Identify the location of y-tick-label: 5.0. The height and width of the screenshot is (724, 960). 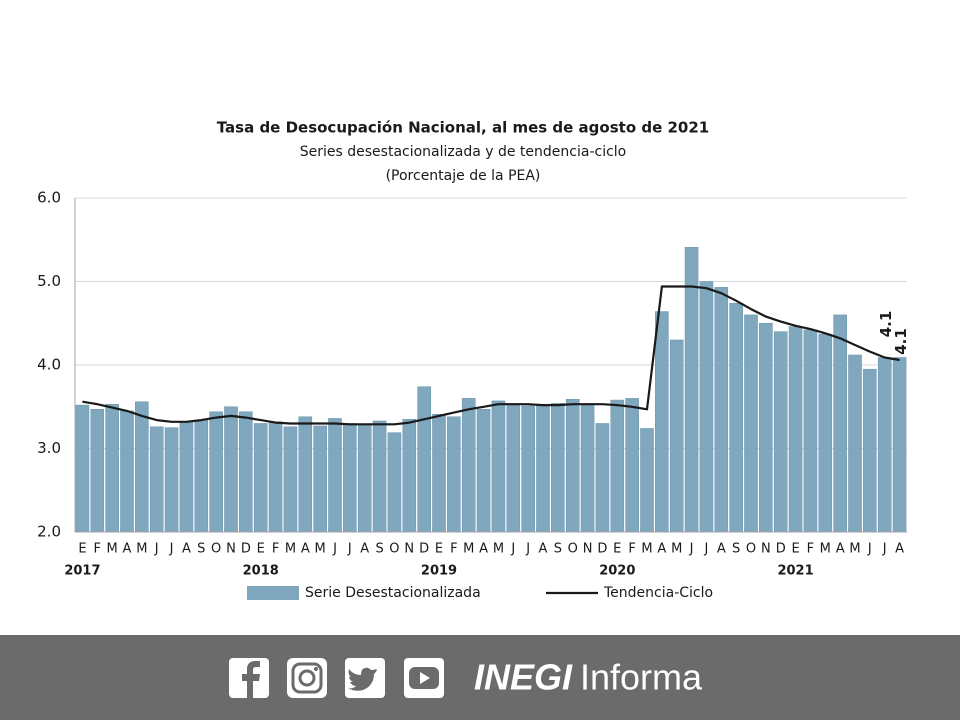
(49, 281).